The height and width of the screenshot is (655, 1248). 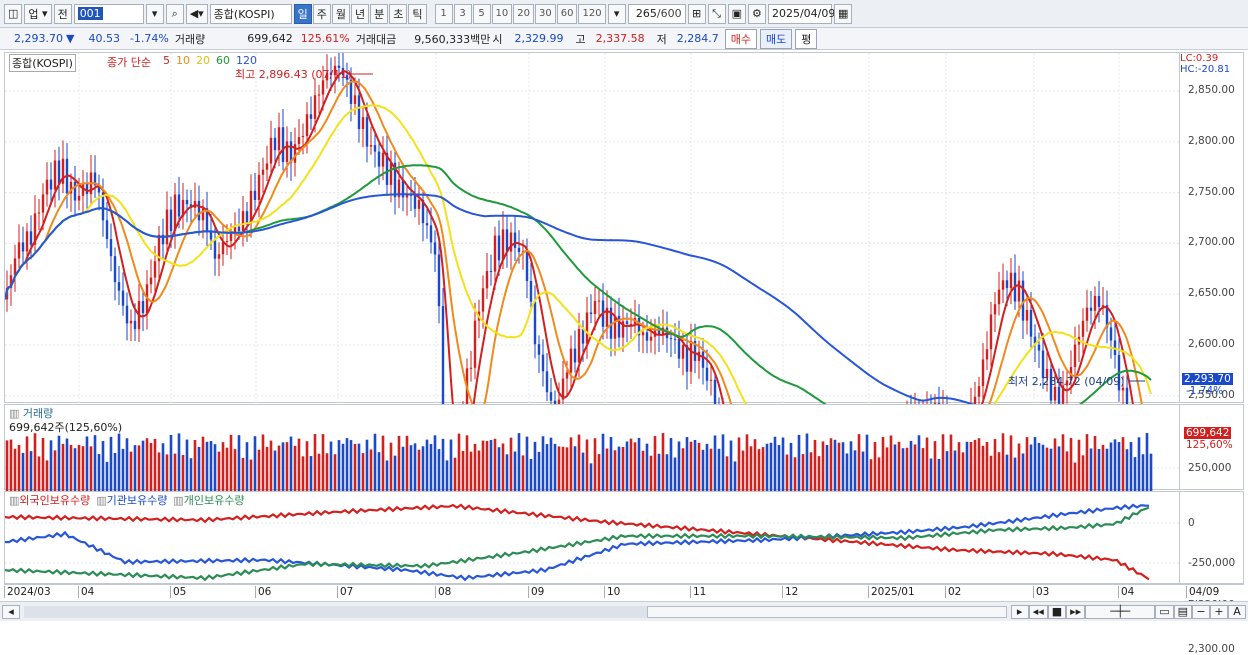 I want to click on ma-legend-120: 120, so click(x=246, y=60).